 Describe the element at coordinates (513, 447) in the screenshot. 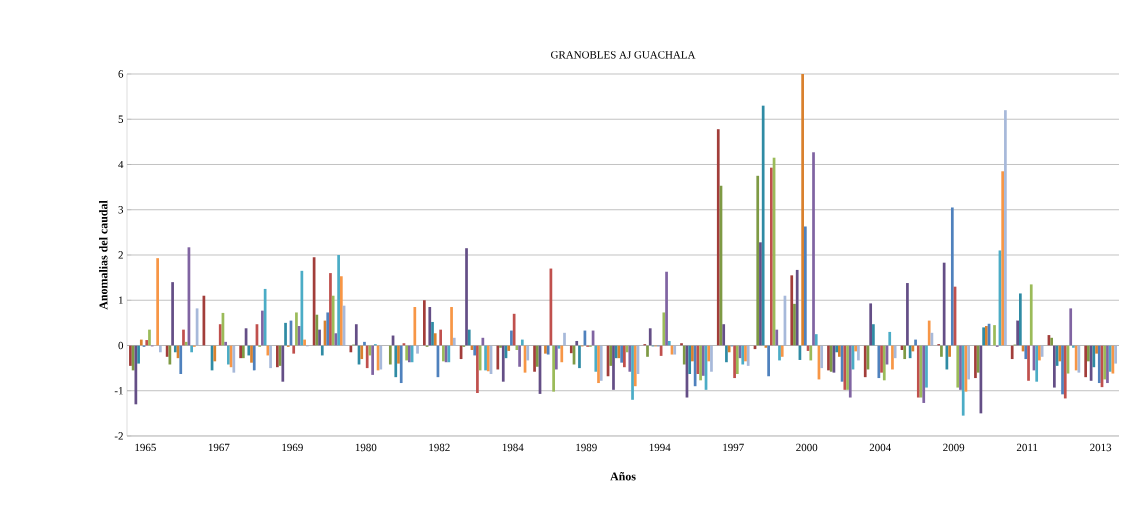

I see `x-tick-label: 1984` at that location.